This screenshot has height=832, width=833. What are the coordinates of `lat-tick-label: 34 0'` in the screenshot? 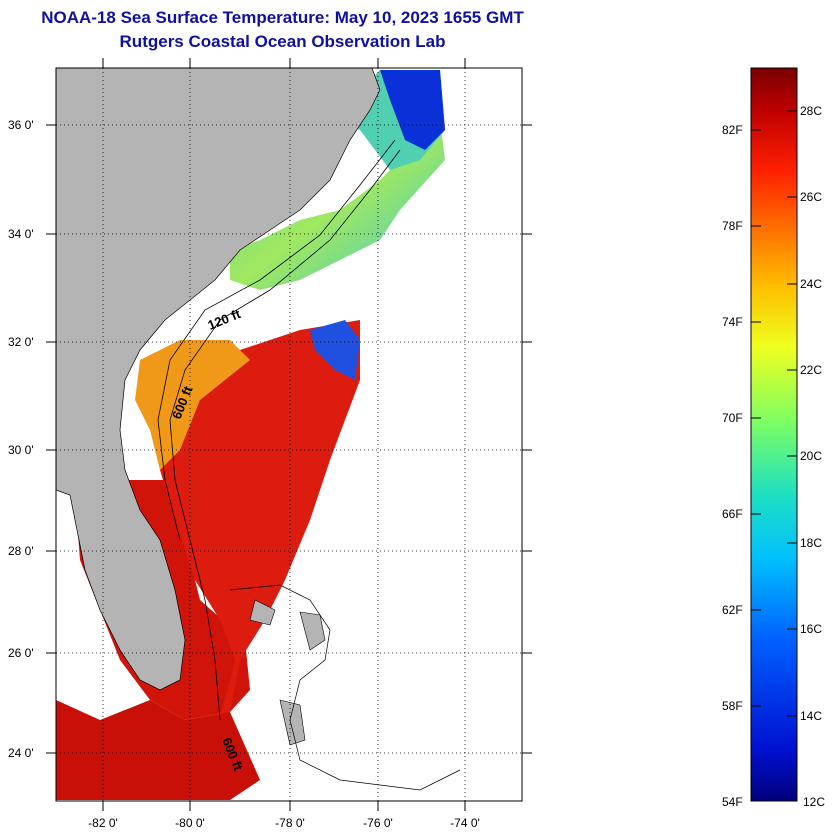 It's located at (21, 234).